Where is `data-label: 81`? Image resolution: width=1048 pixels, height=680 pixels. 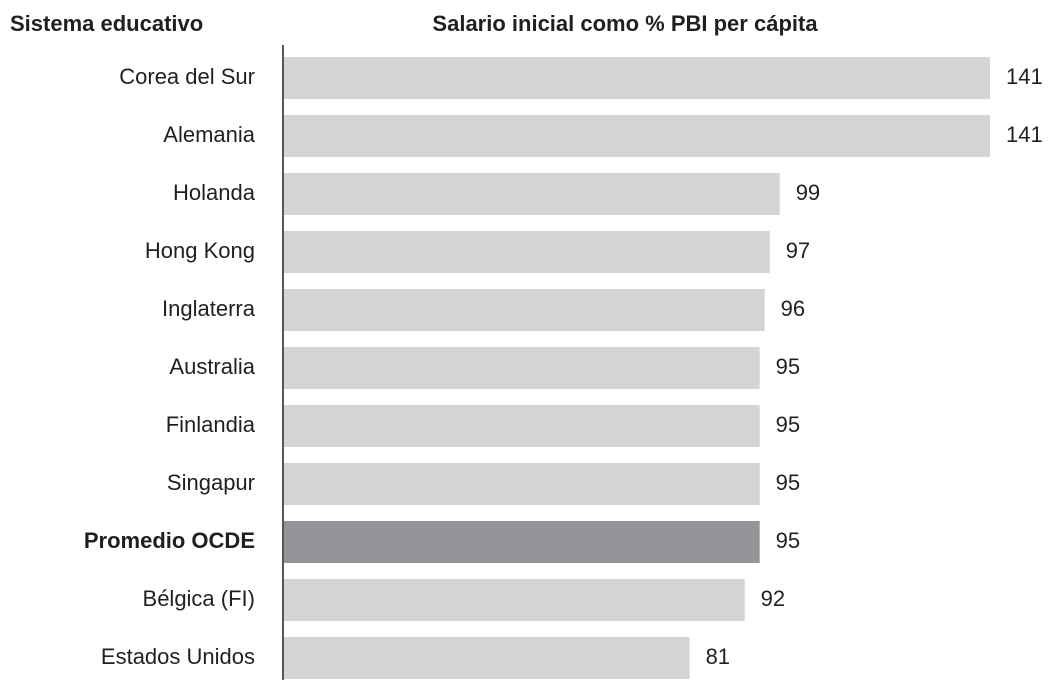 data-label: 81 is located at coordinates (718, 656).